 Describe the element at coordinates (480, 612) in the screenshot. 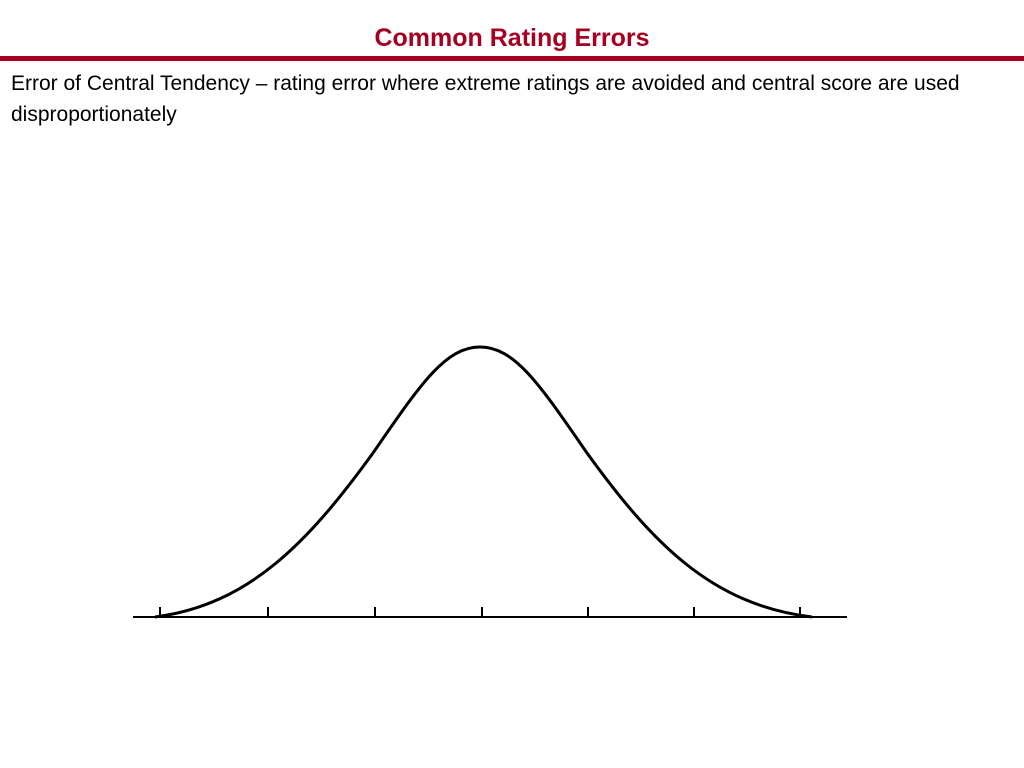

I see `ticks` at that location.